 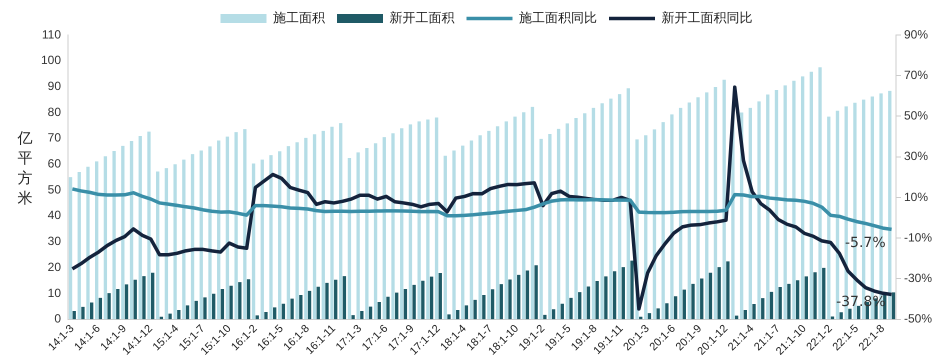 I want to click on y-tick-label: 10, so click(x=55, y=293).